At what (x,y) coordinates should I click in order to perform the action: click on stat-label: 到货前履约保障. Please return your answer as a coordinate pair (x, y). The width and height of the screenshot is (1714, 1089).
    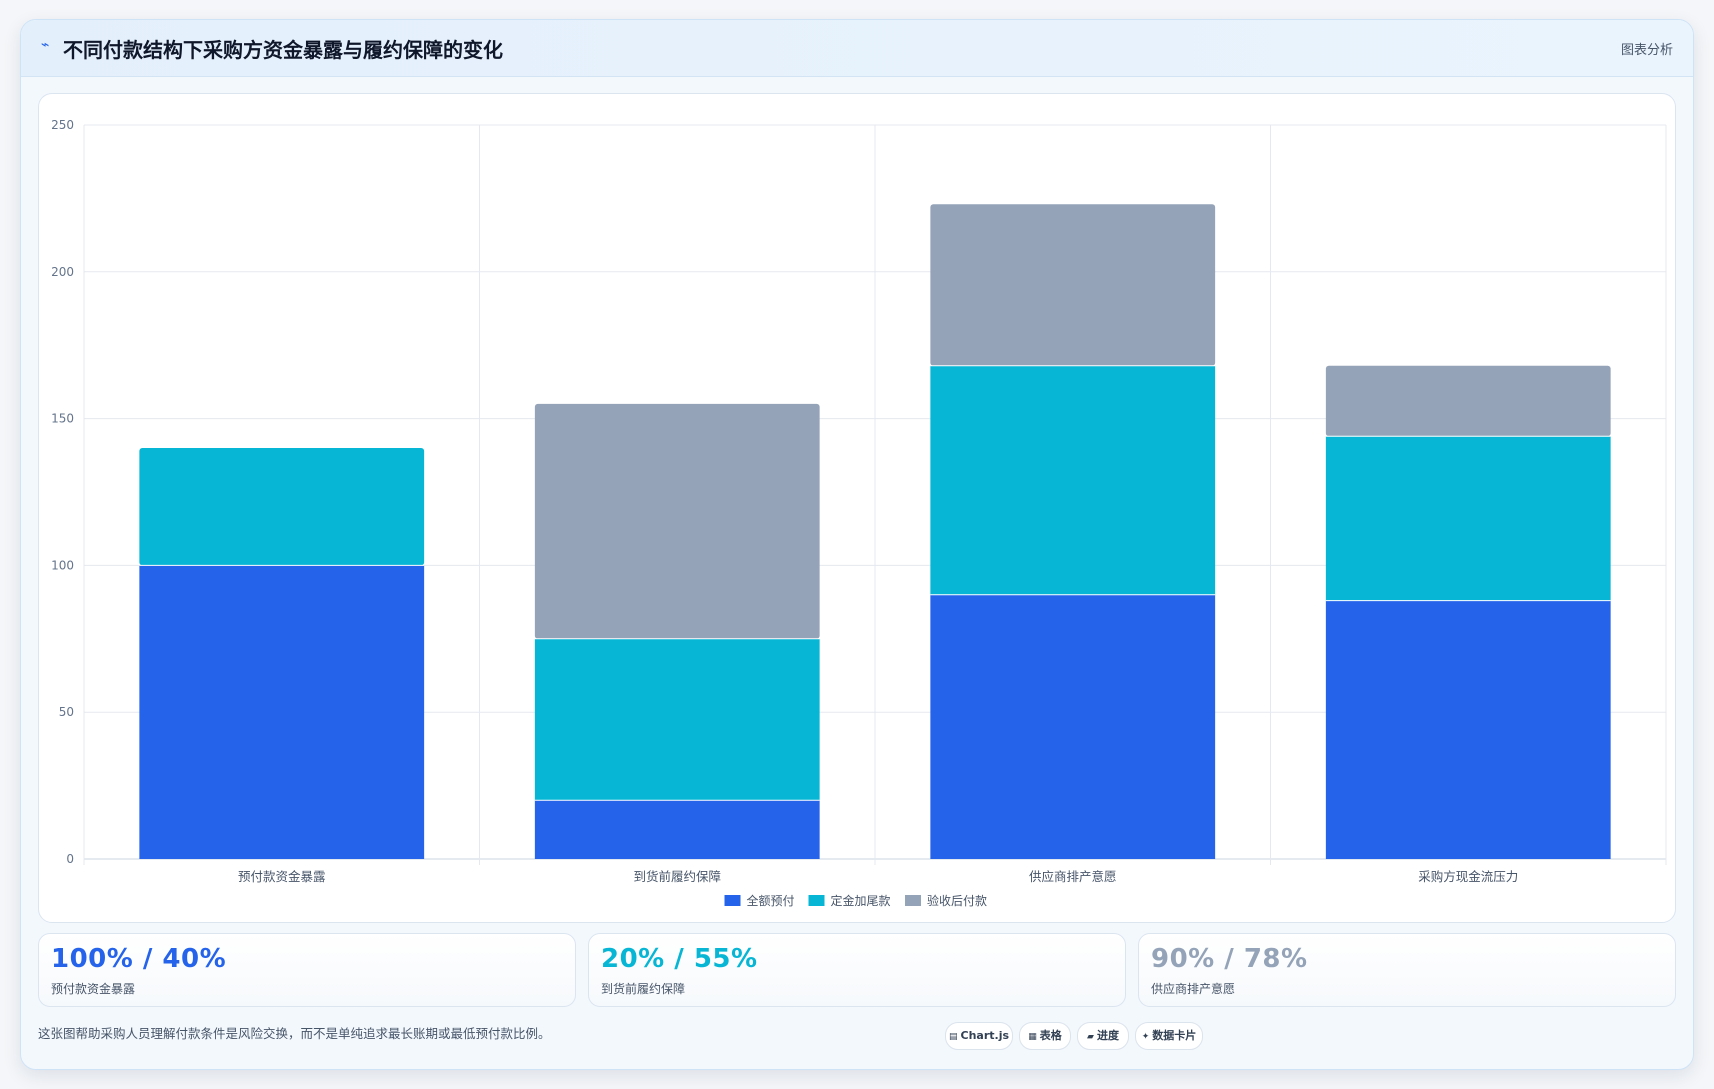
    Looking at the image, I should click on (643, 989).